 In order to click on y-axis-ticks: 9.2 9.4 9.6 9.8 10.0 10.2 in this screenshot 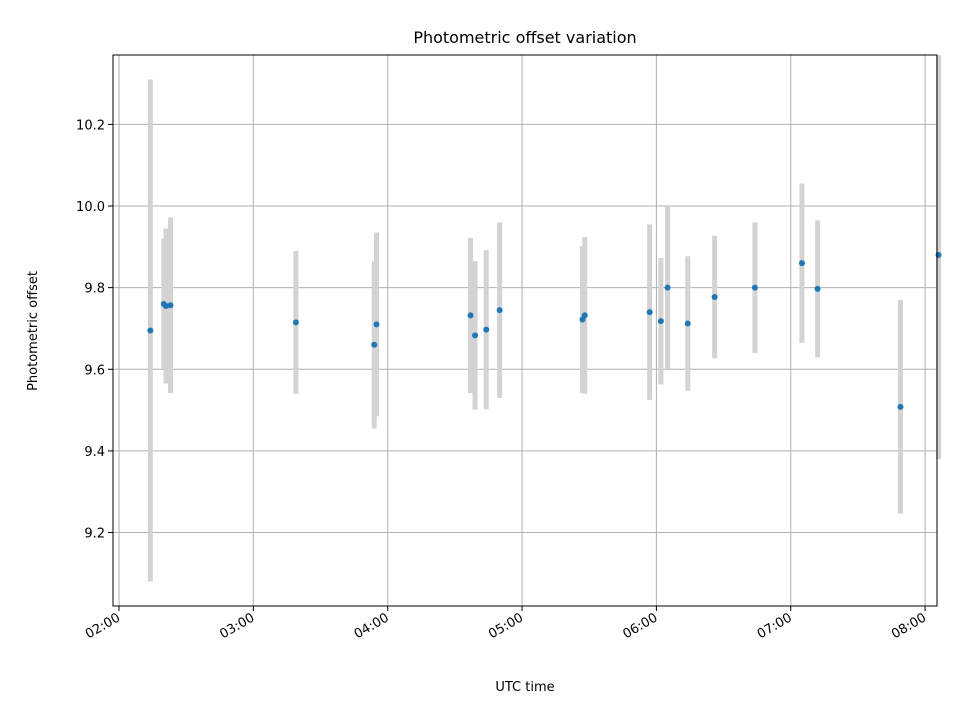, I will do `click(94, 330)`.